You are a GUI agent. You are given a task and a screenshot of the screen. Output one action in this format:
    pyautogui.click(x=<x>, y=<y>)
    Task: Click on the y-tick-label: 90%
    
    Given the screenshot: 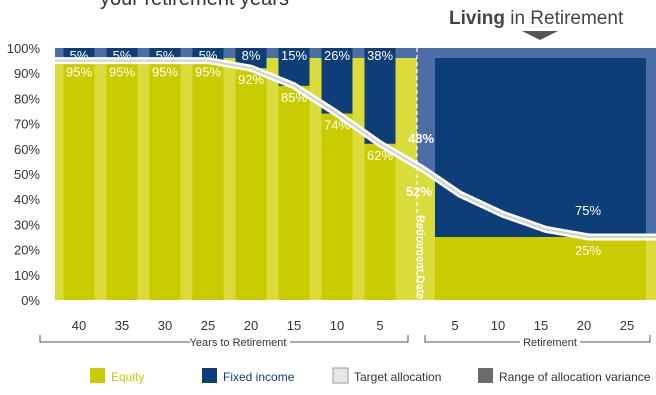 What is the action you would take?
    pyautogui.click(x=27, y=73)
    